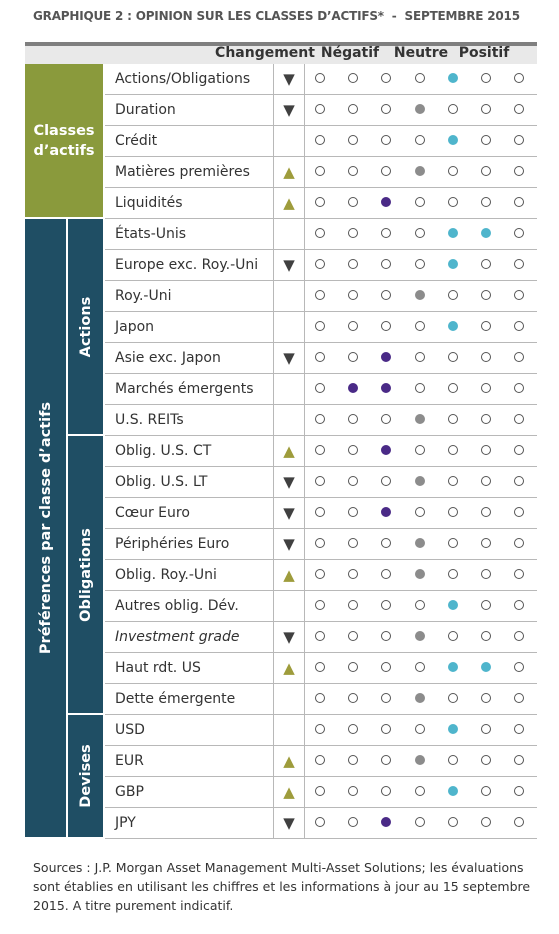  What do you see at coordinates (46, 529) in the screenshot?
I see `section-block: Préférences par classe d’actifs` at bounding box center [46, 529].